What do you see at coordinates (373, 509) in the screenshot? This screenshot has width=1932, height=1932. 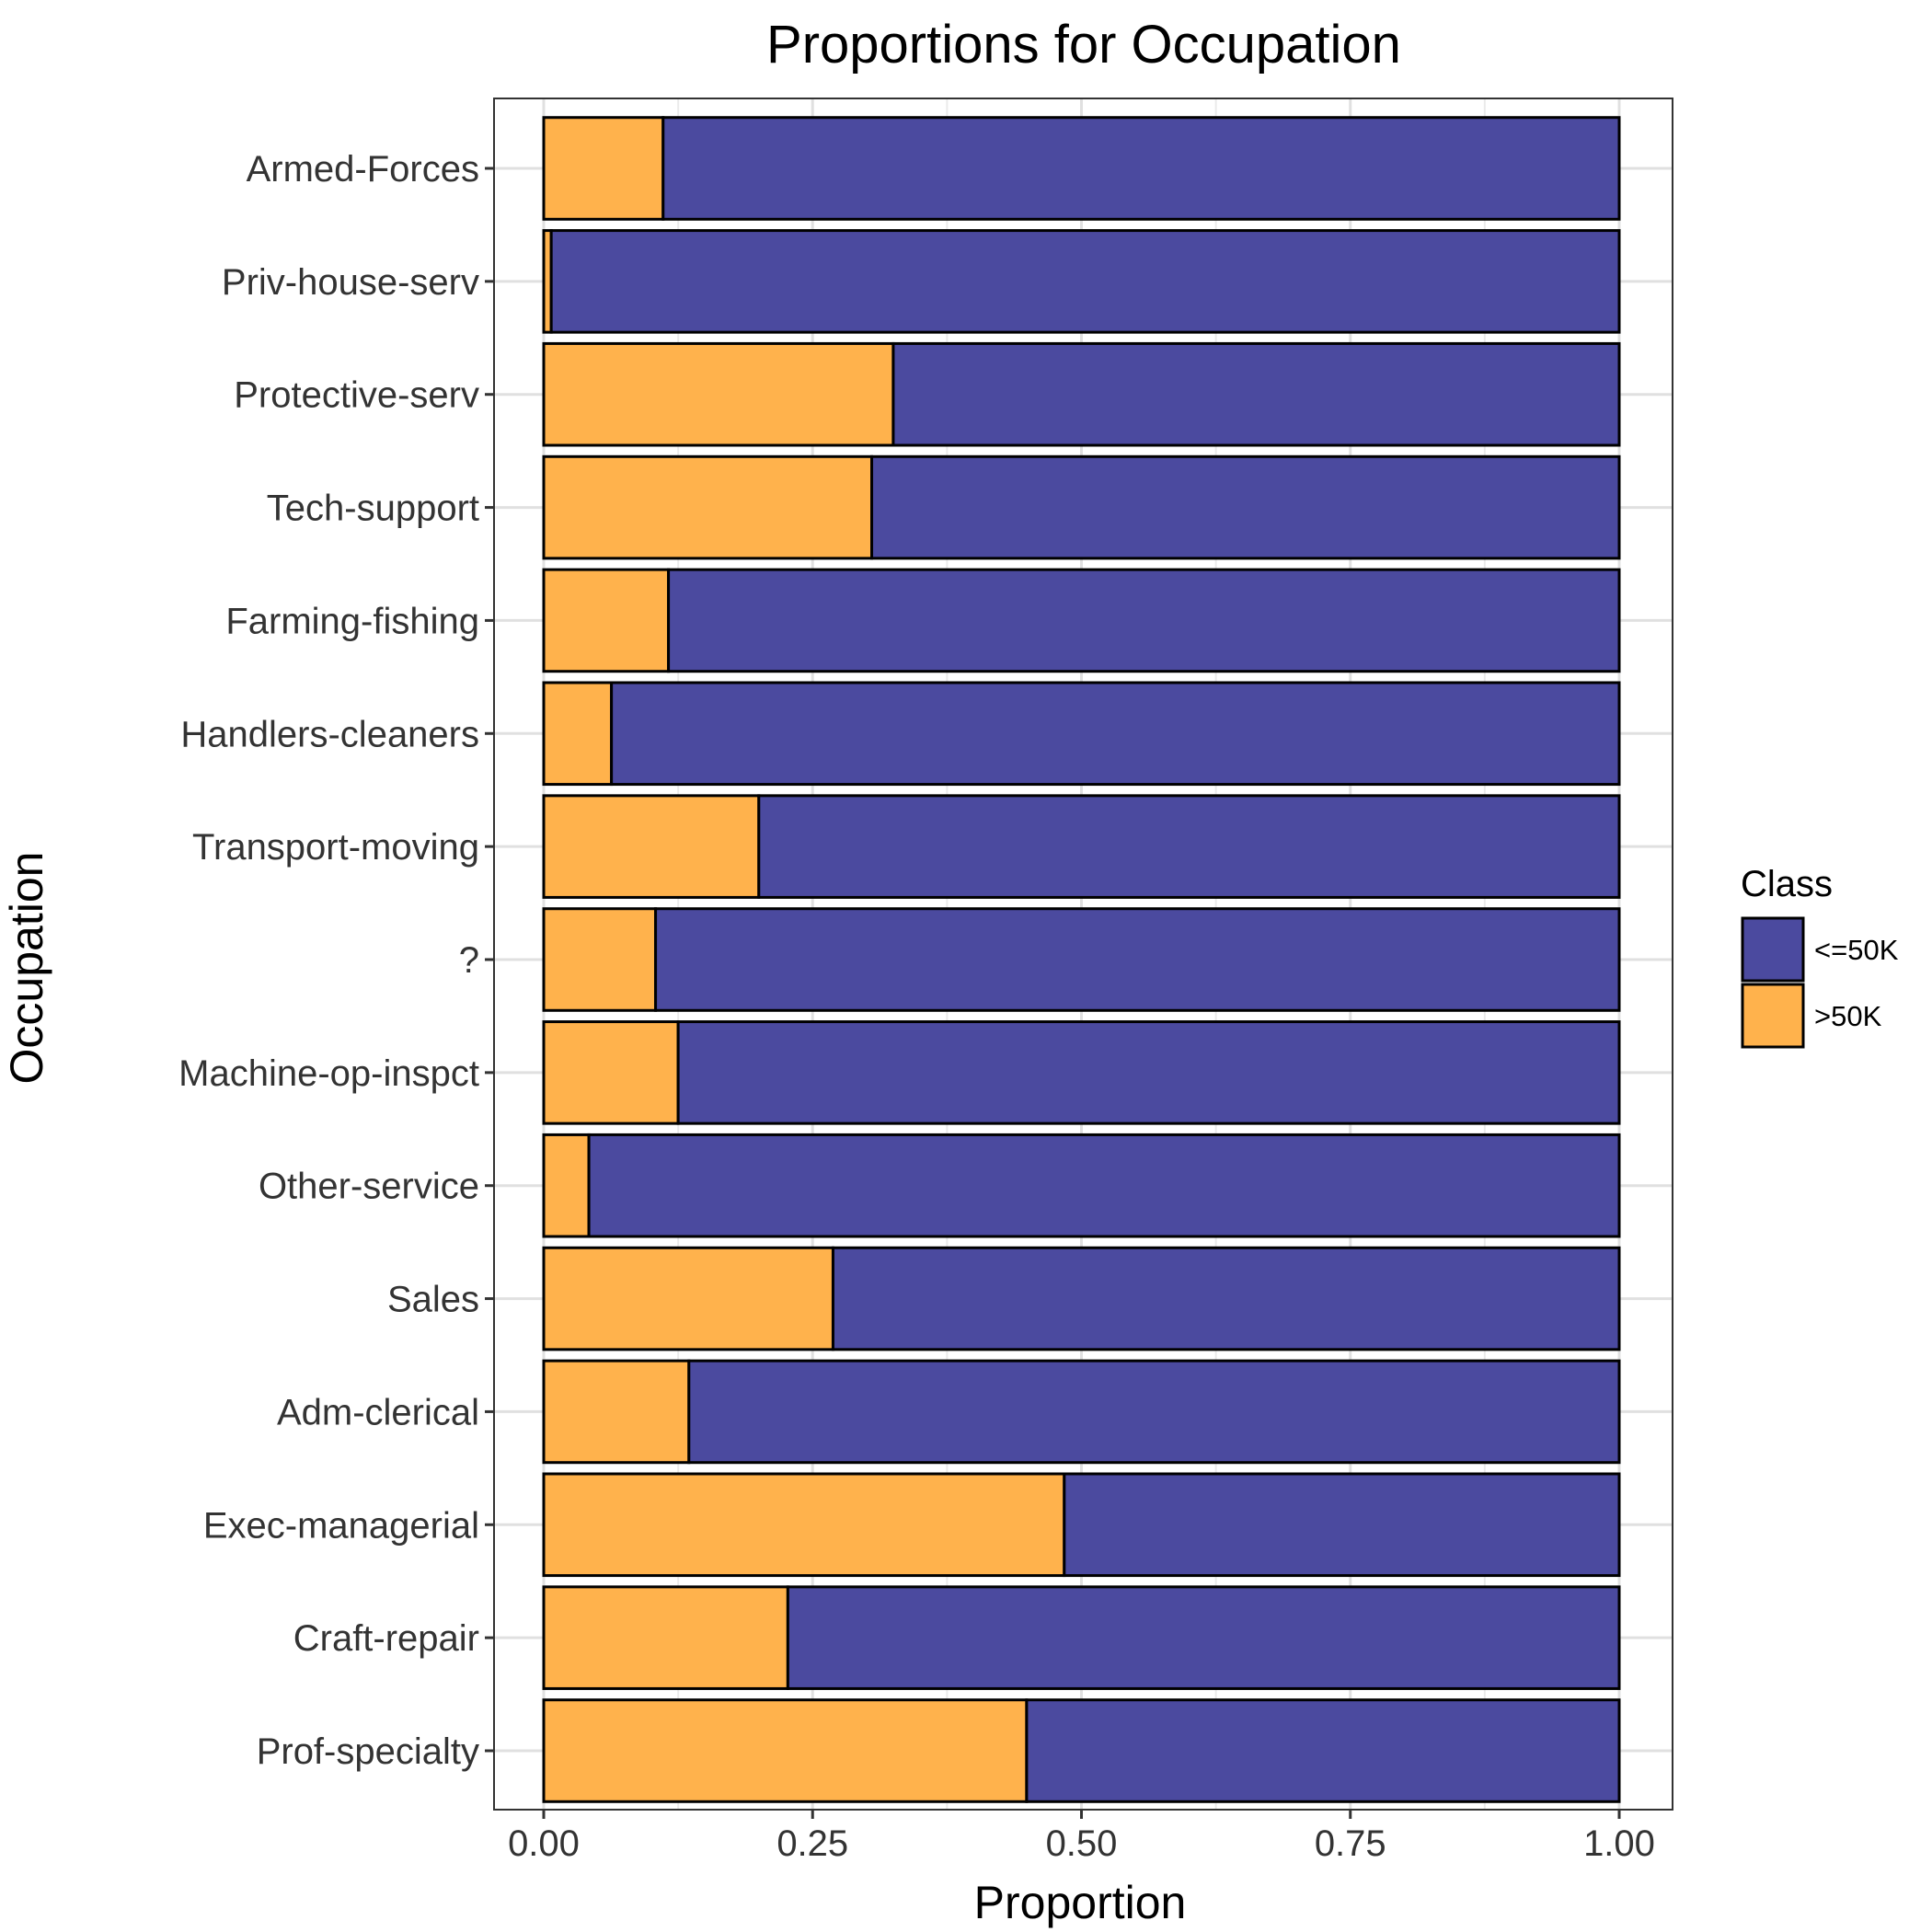 I see `y-tick-label: Tech-support` at bounding box center [373, 509].